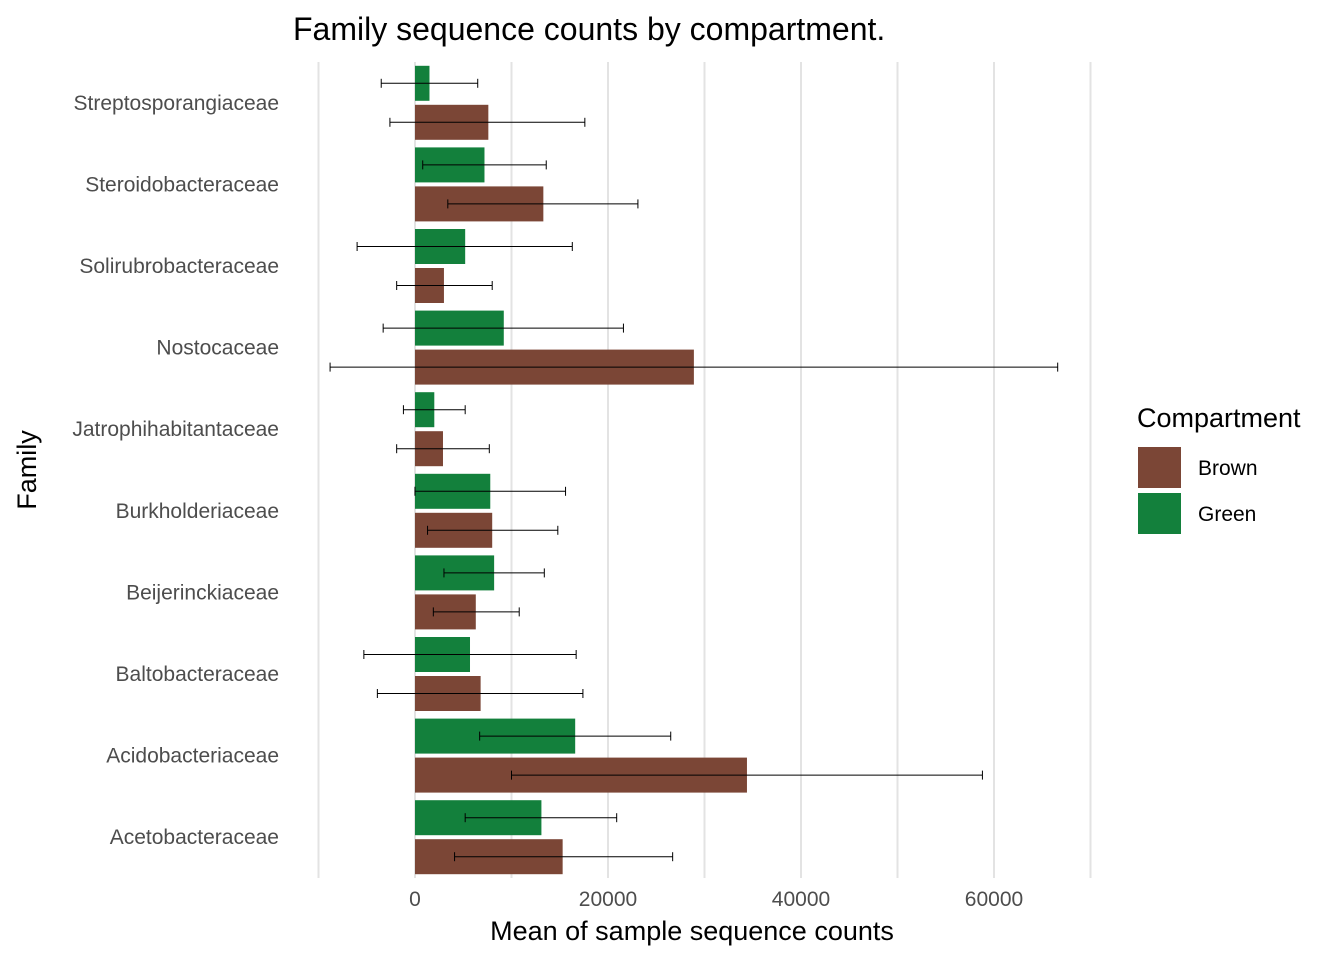 This screenshot has height=960, width=1344. What do you see at coordinates (1159, 467) in the screenshot?
I see `legend-key-brown` at bounding box center [1159, 467].